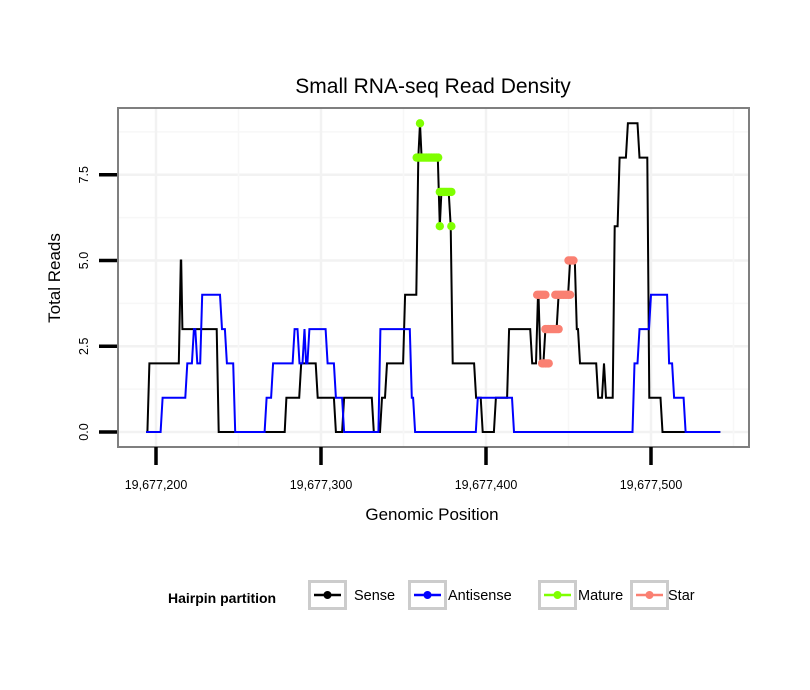 This screenshot has width=810, height=690. Describe the element at coordinates (84, 431) in the screenshot. I see `y-tick-label: 0.0` at that location.